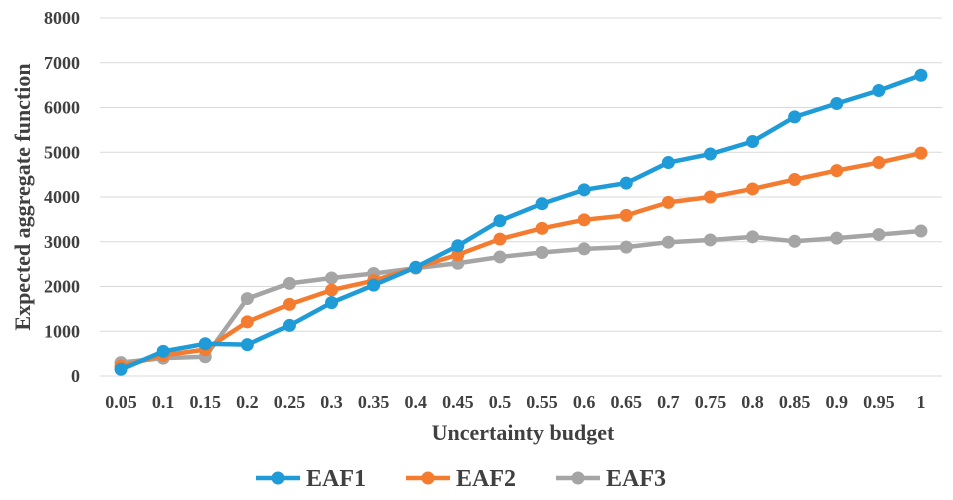  I want to click on x-tick-label: 0.1, so click(163, 402).